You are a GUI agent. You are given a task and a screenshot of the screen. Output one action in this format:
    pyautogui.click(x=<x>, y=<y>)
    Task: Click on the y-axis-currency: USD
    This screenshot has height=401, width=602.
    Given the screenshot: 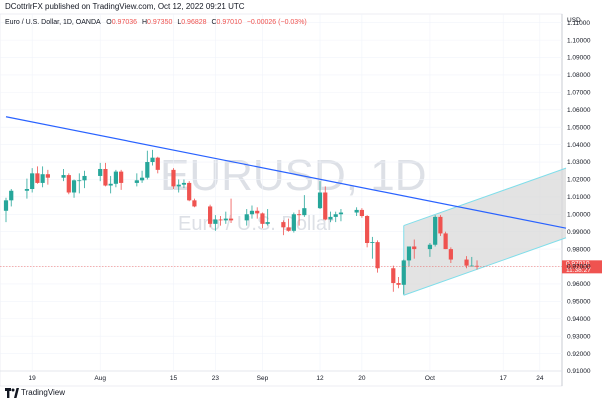 What is the action you would take?
    pyautogui.click(x=574, y=20)
    